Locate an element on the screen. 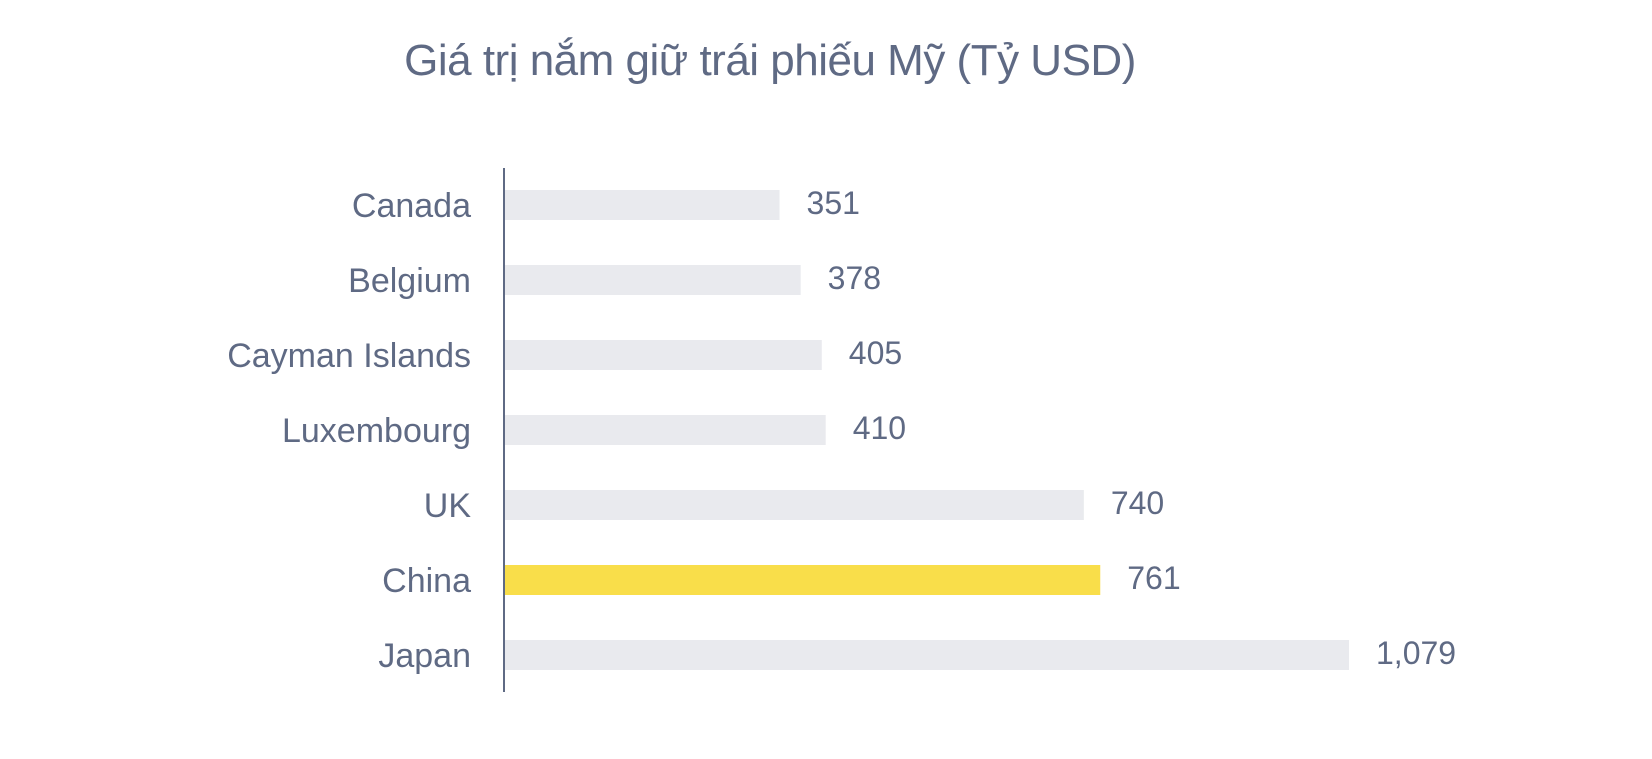 The image size is (1652, 759). value-label-belgium: 378 is located at coordinates (854, 278).